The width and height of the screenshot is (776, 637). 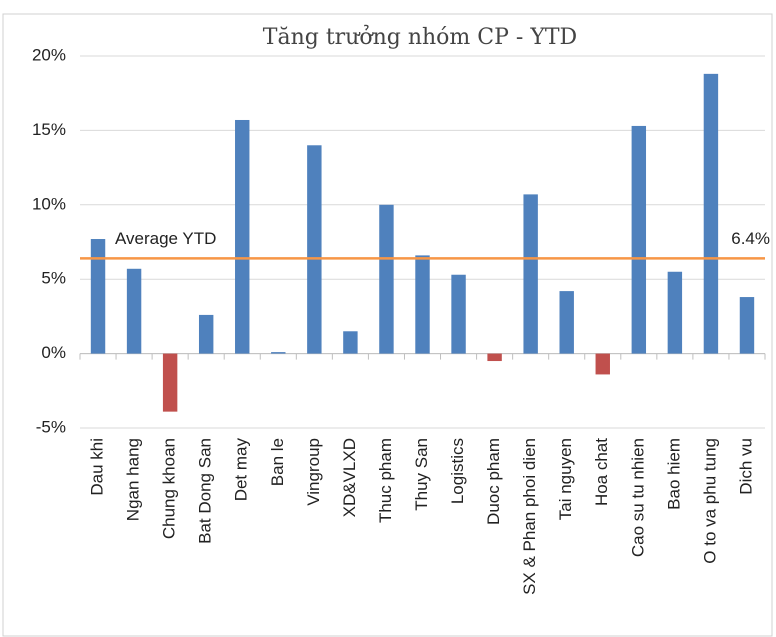 What do you see at coordinates (97, 467) in the screenshot?
I see `x-tick-label: Dau khi` at bounding box center [97, 467].